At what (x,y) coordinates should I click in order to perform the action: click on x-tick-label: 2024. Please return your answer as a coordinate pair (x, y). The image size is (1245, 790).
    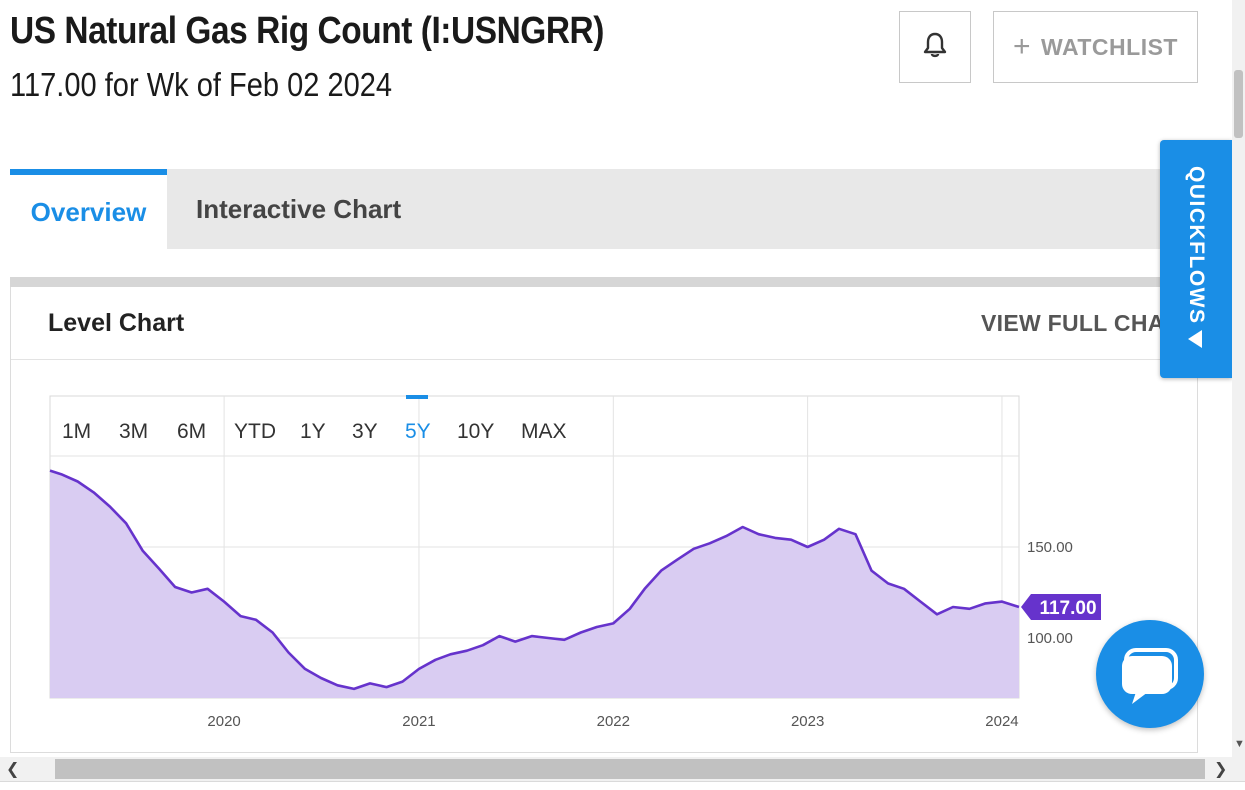
    Looking at the image, I should click on (1001, 721).